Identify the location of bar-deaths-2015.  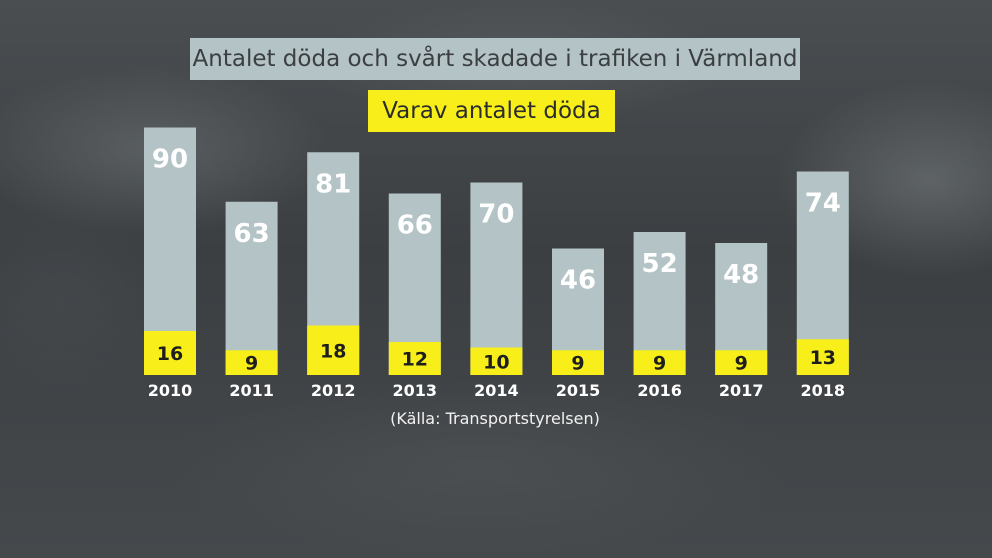
(578, 362).